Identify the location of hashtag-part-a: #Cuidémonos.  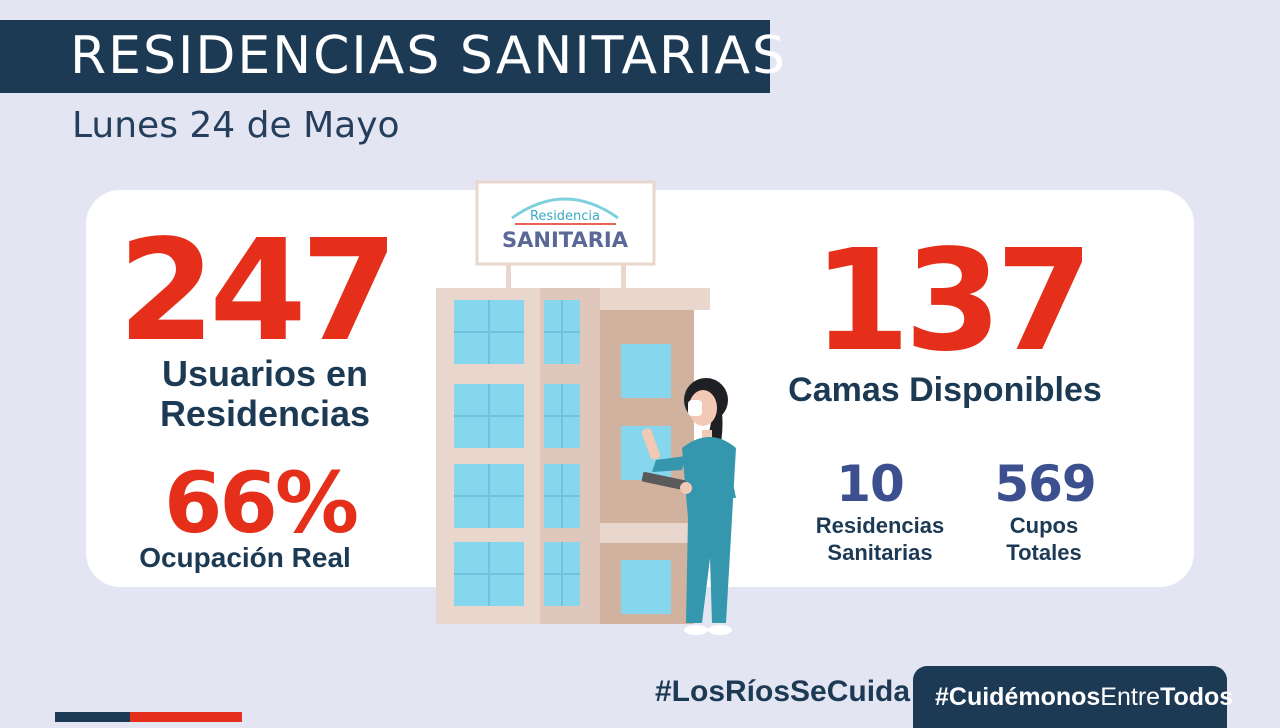
(1018, 697).